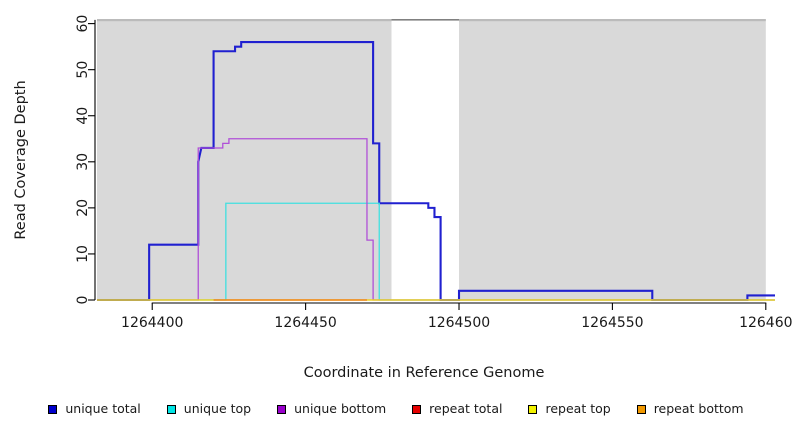 This screenshot has width=792, height=432. I want to click on x-tick-label: 1264550, so click(612, 323).